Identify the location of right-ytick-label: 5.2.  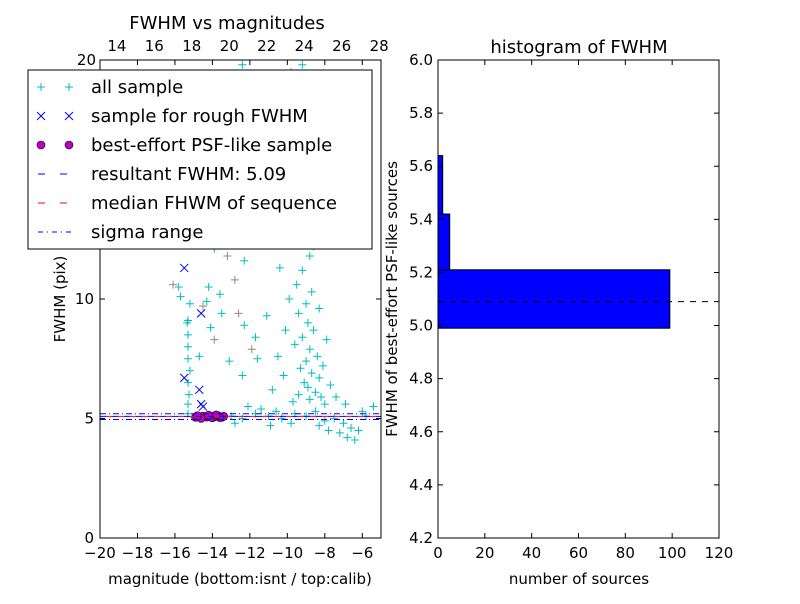
(421, 272).